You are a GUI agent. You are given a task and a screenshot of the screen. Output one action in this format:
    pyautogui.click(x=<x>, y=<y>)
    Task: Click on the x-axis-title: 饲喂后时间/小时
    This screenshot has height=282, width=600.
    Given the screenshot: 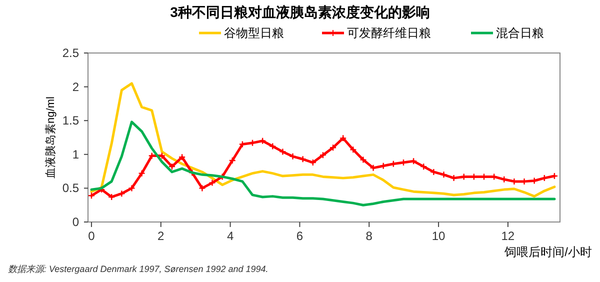 What is the action you would take?
    pyautogui.click(x=548, y=252)
    